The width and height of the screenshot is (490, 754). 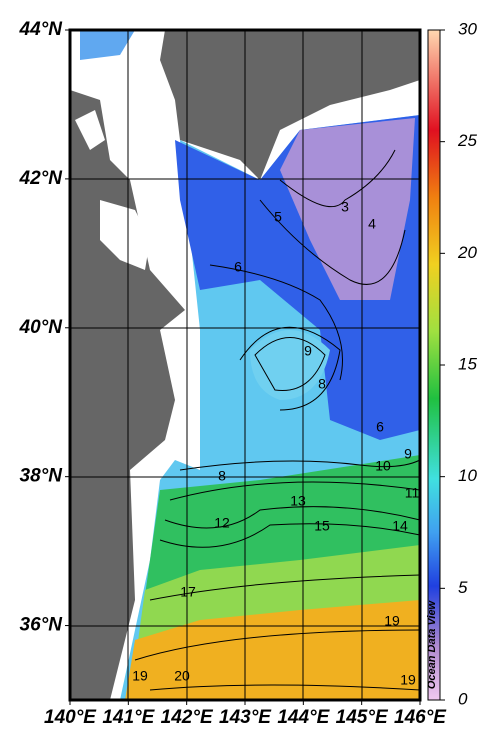 What do you see at coordinates (432, 644) in the screenshot?
I see `credit: Ocean Data View` at bounding box center [432, 644].